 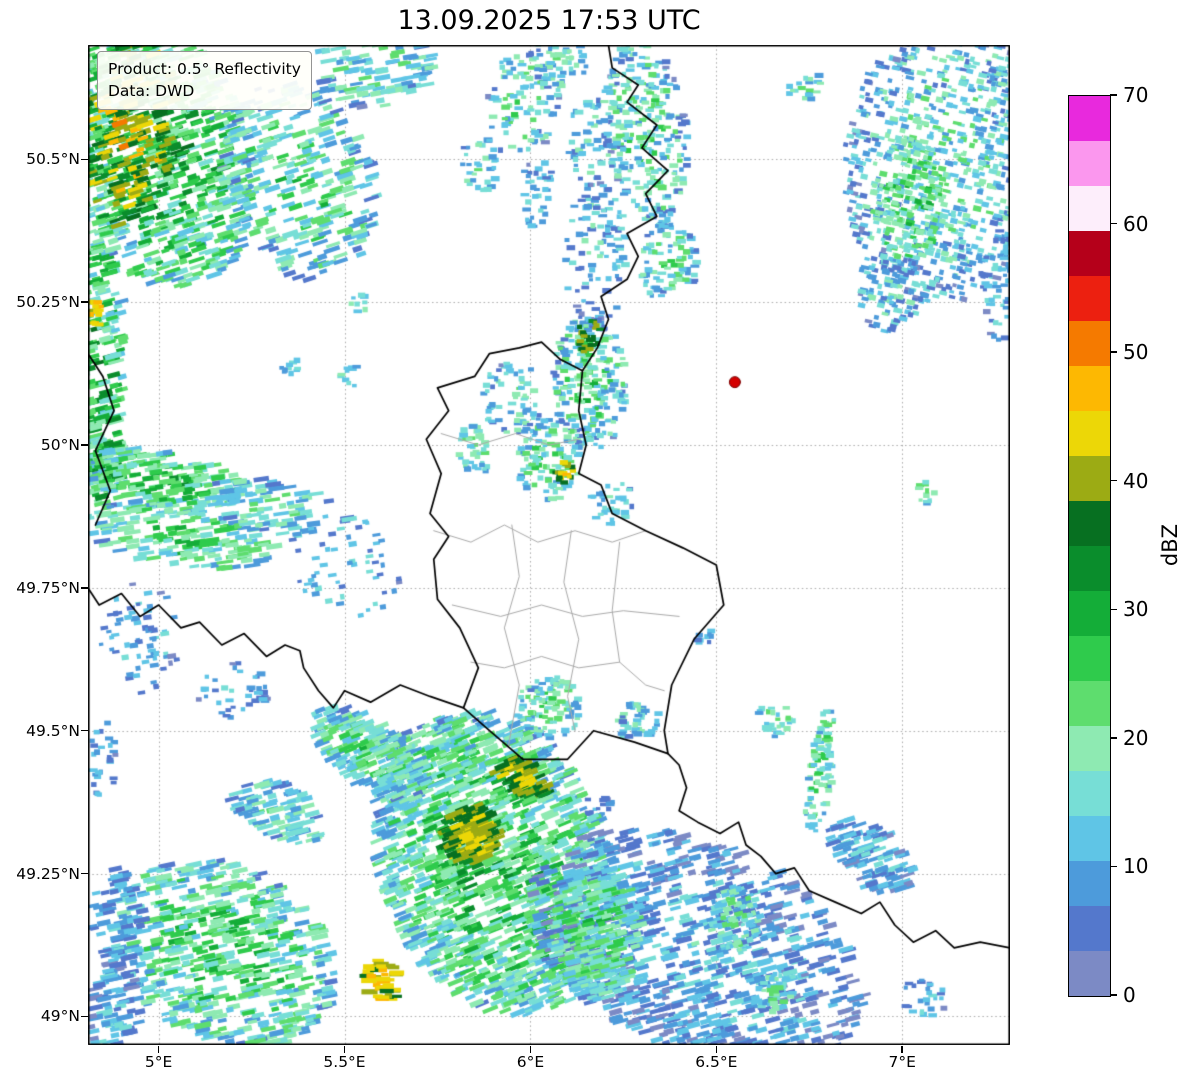 What do you see at coordinates (48, 873) in the screenshot?
I see `y-axis-tick-label: 49.25°N` at bounding box center [48, 873].